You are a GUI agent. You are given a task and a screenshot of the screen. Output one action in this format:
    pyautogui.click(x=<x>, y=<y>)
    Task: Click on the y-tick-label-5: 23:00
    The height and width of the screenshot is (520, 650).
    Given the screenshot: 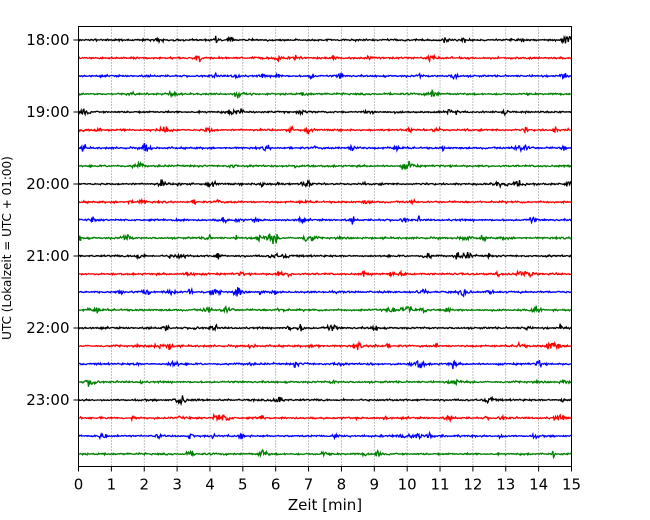 What is the action you would take?
    pyautogui.click(x=47, y=400)
    